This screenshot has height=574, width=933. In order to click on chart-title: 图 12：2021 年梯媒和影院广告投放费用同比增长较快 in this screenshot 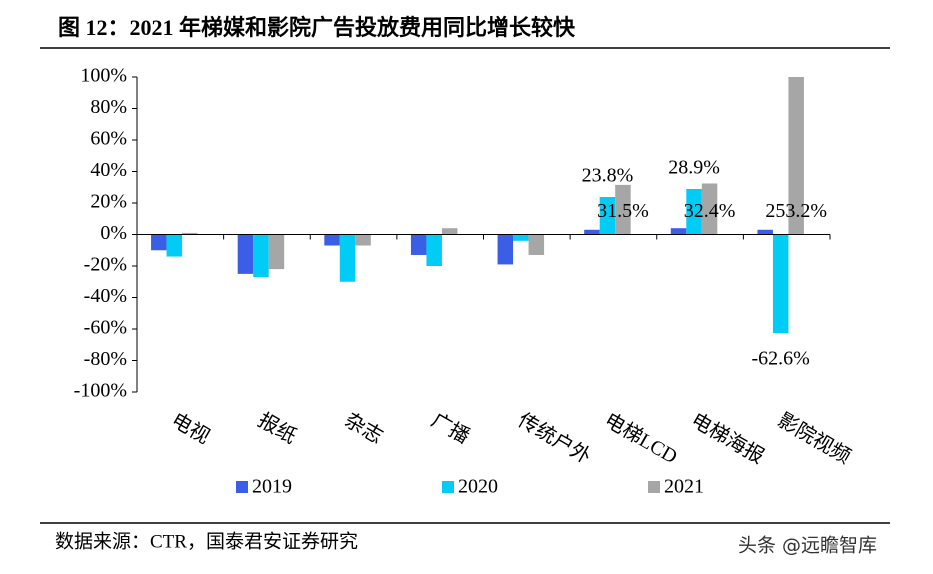, I will do `click(317, 27)`.